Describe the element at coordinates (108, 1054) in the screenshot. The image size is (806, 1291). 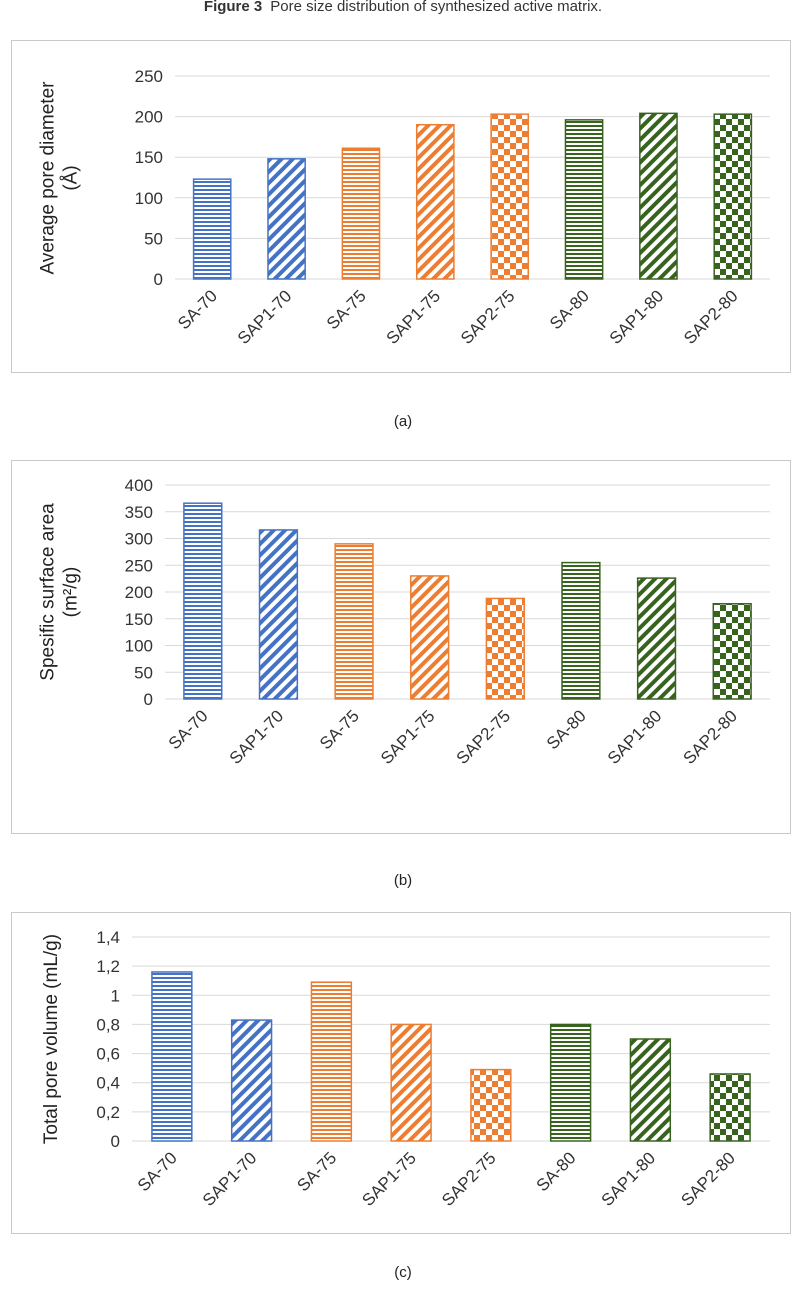
I see `y-tick-label: 0,6` at that location.